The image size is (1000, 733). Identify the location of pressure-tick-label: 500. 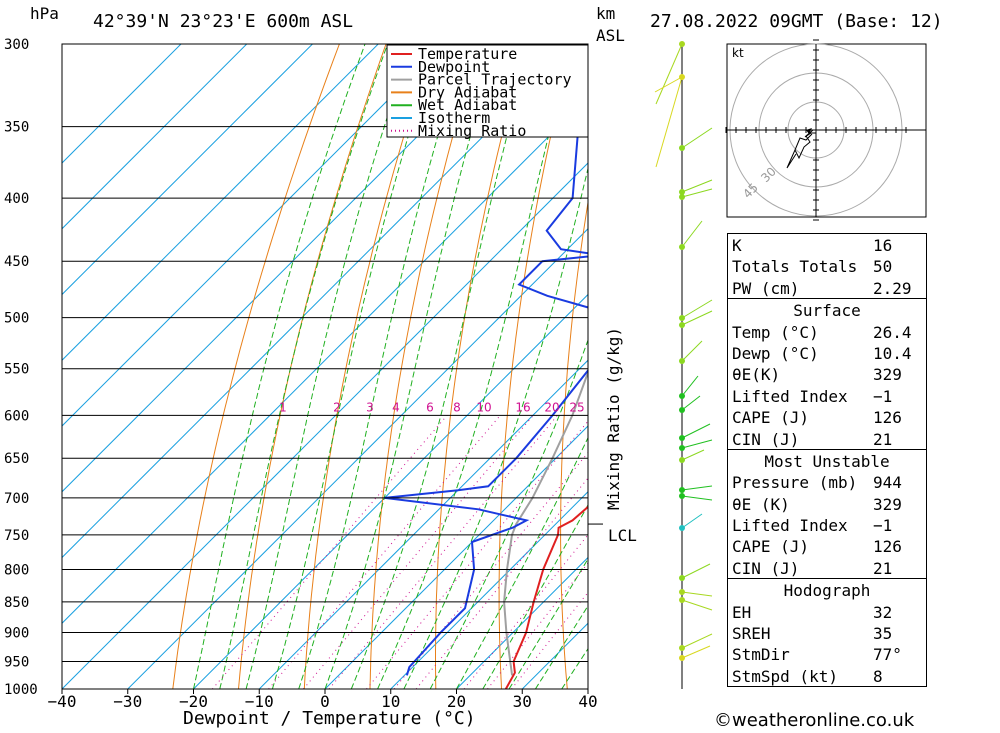
(16, 319).